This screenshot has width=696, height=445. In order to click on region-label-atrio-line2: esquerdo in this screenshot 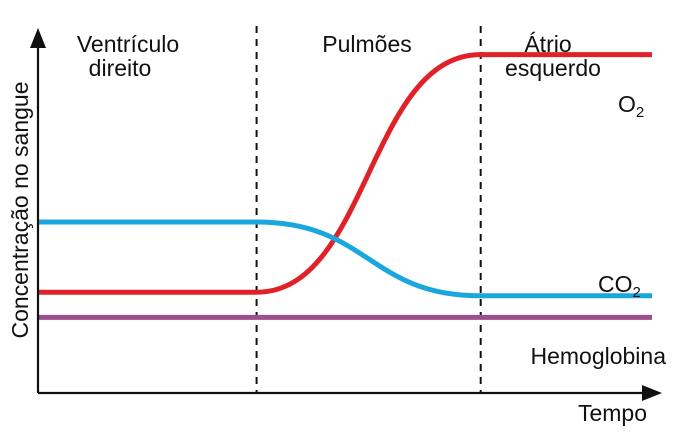, I will do `click(553, 68)`.